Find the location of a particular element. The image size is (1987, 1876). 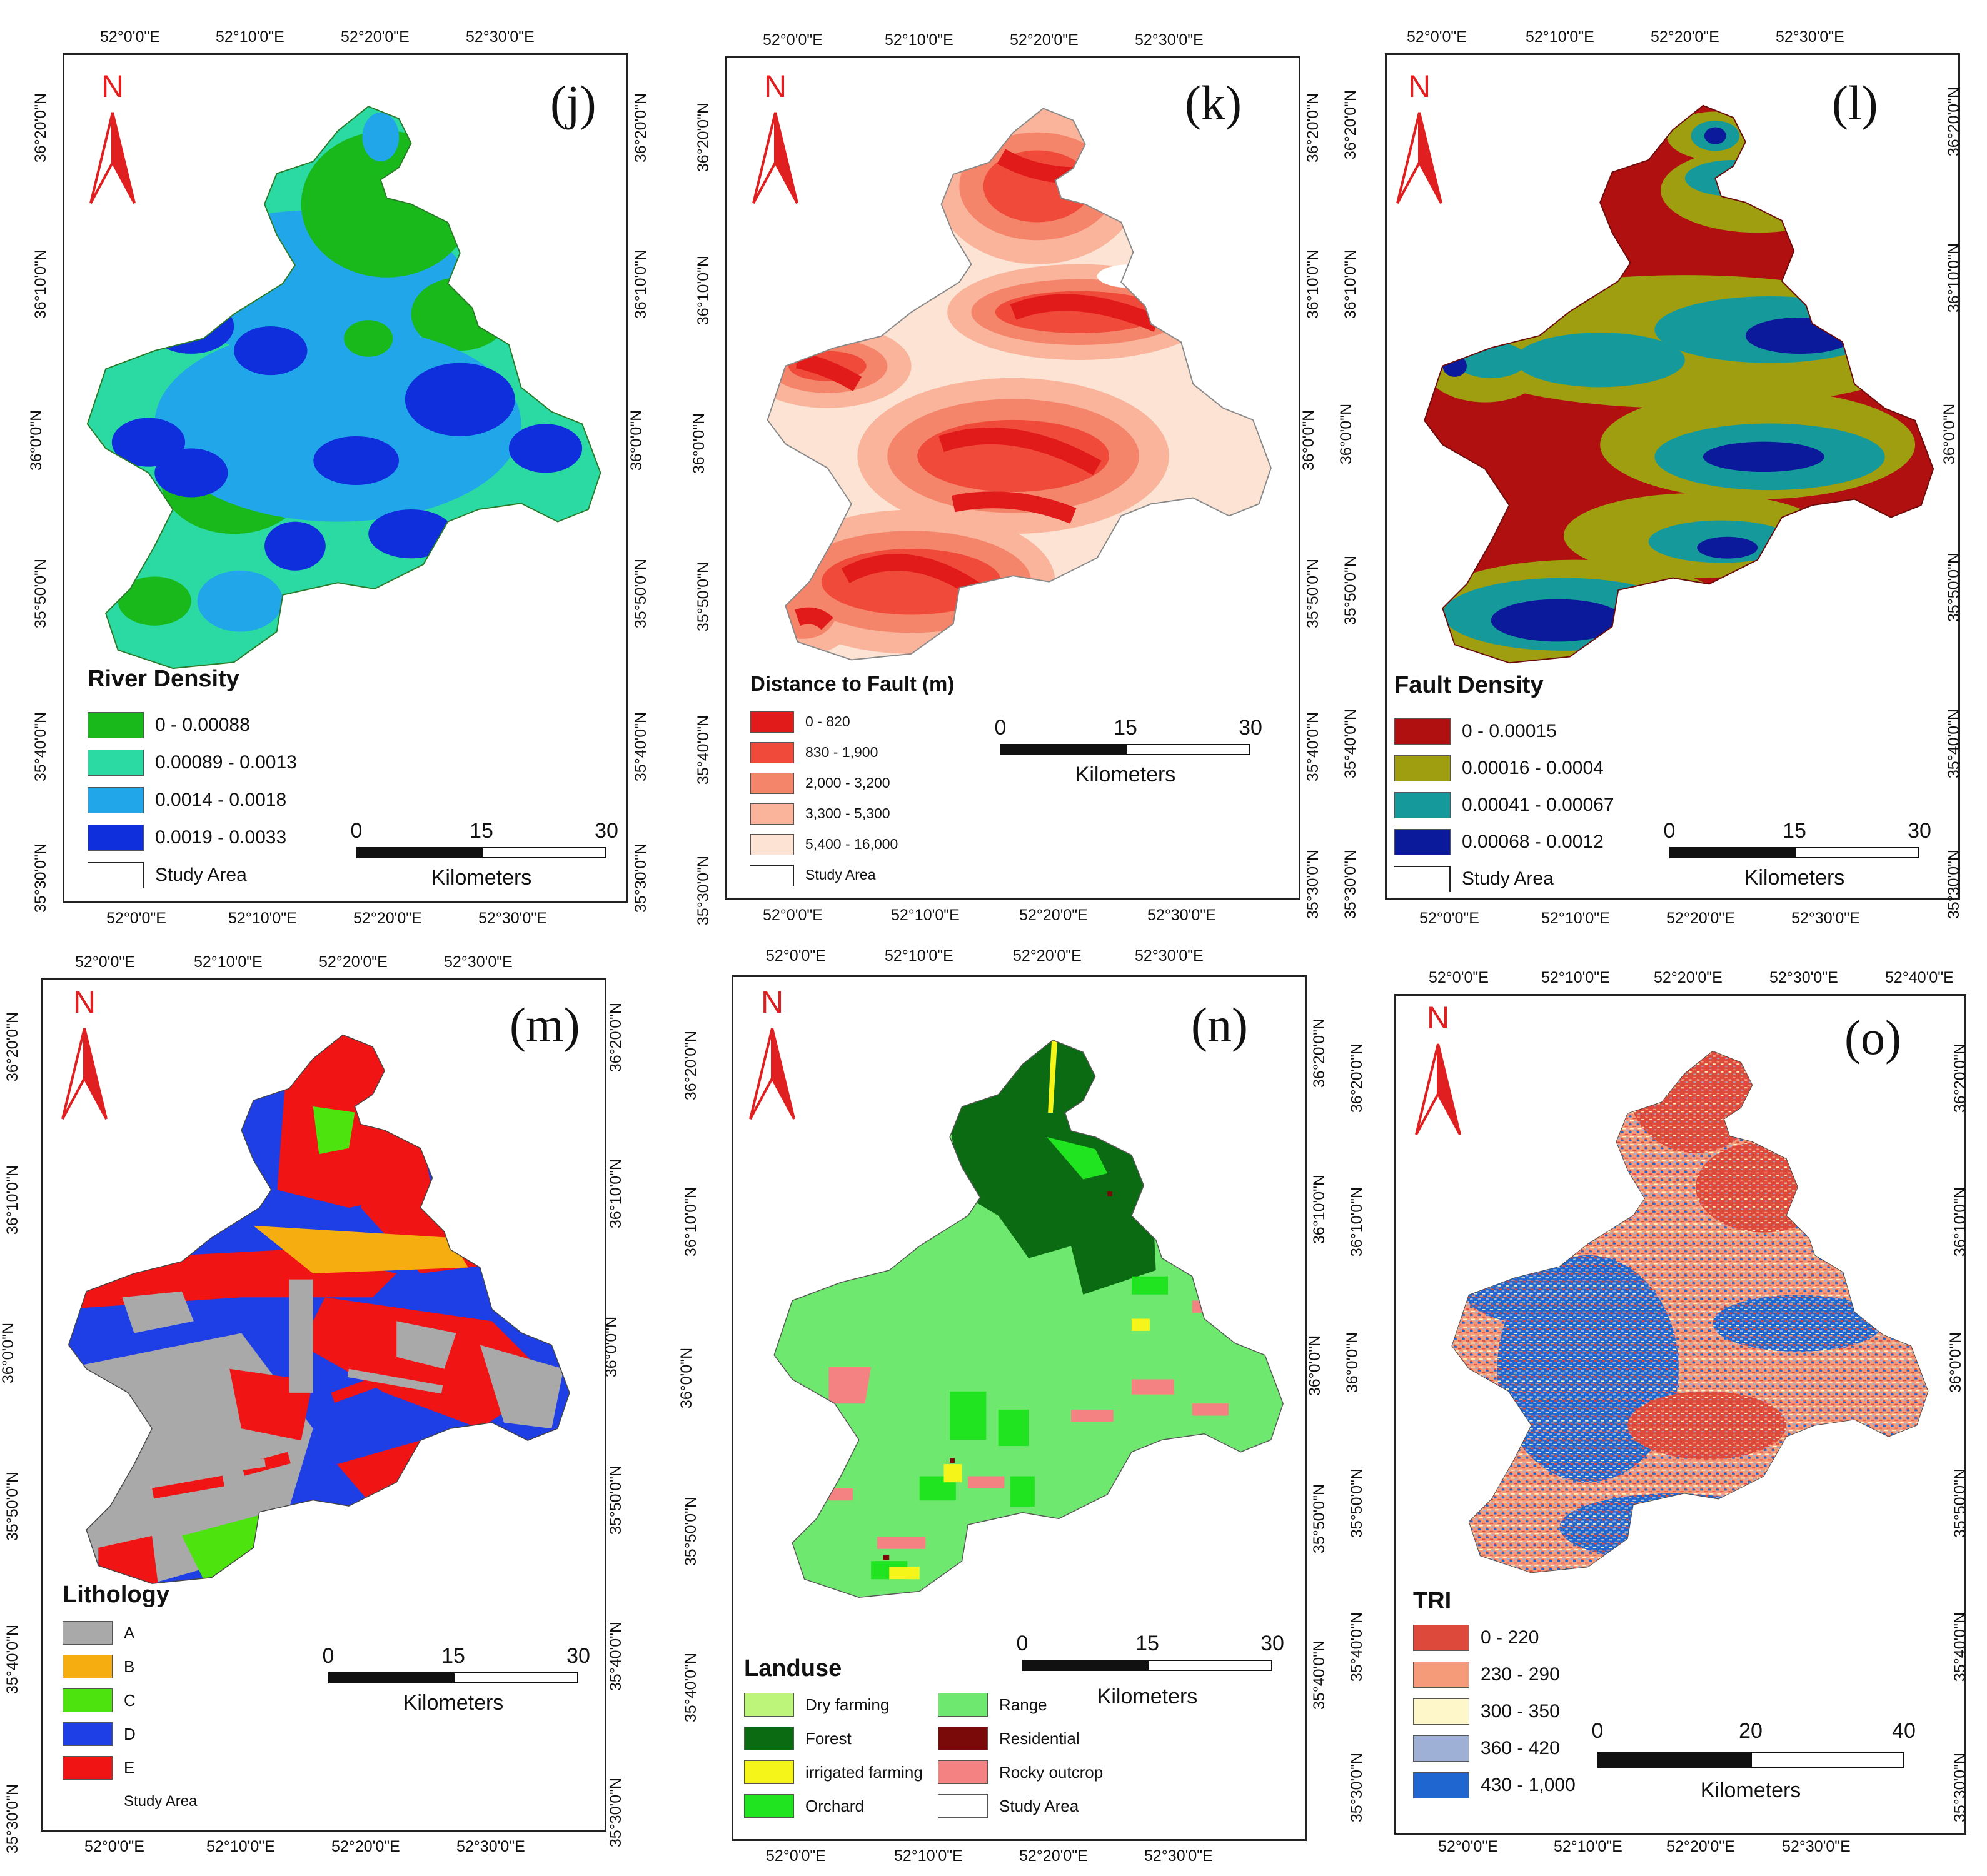

legend-item: 0 - 220 is located at coordinates (1494, 1637).